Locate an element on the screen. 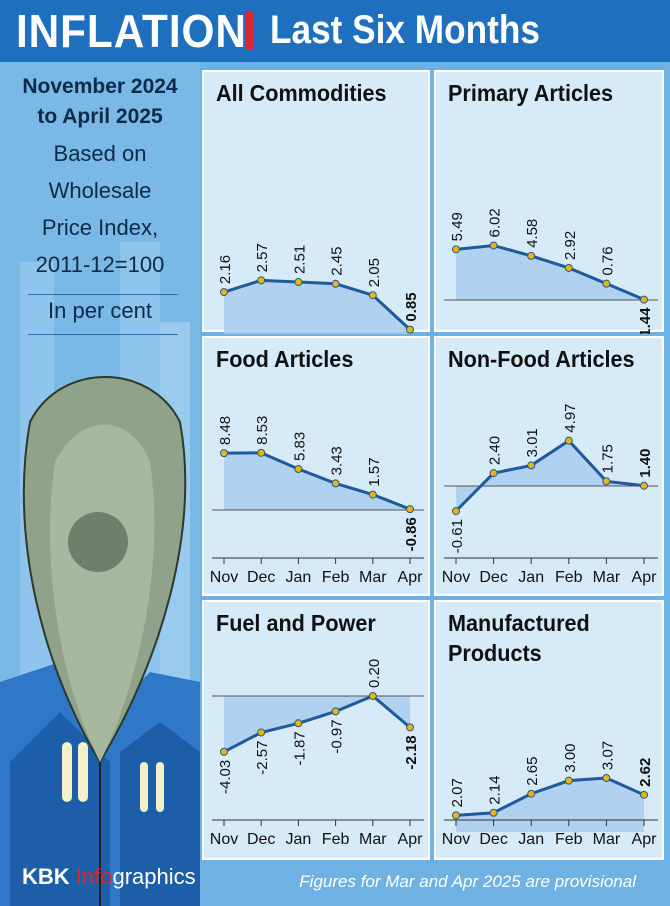  value-label: 2.07 is located at coordinates (457, 792).